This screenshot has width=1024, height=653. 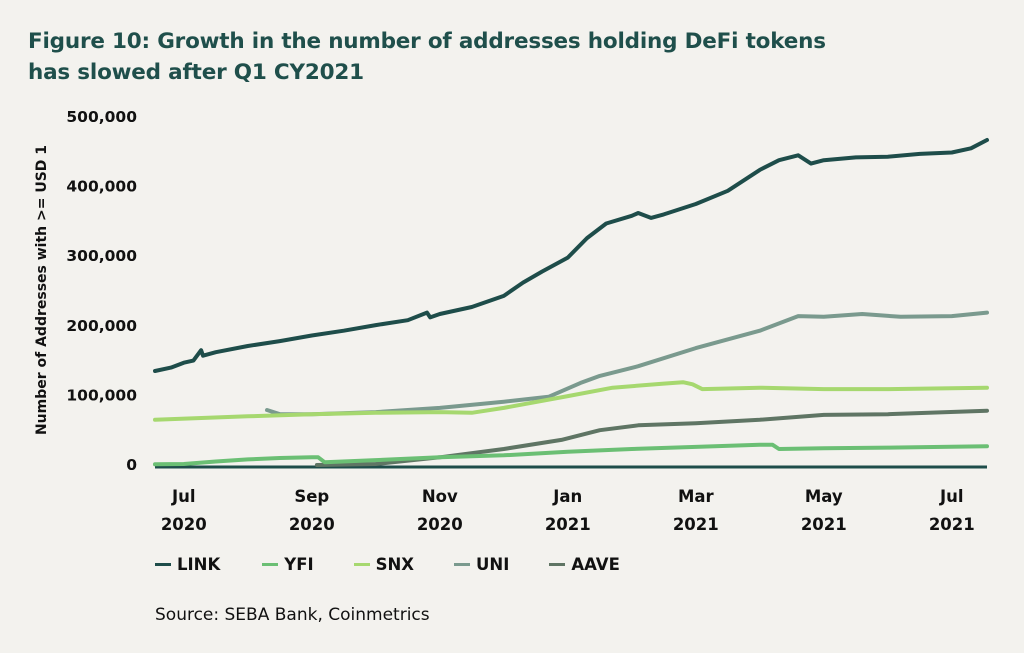 What do you see at coordinates (567, 496) in the screenshot?
I see `x-tick-label-month: Jan` at bounding box center [567, 496].